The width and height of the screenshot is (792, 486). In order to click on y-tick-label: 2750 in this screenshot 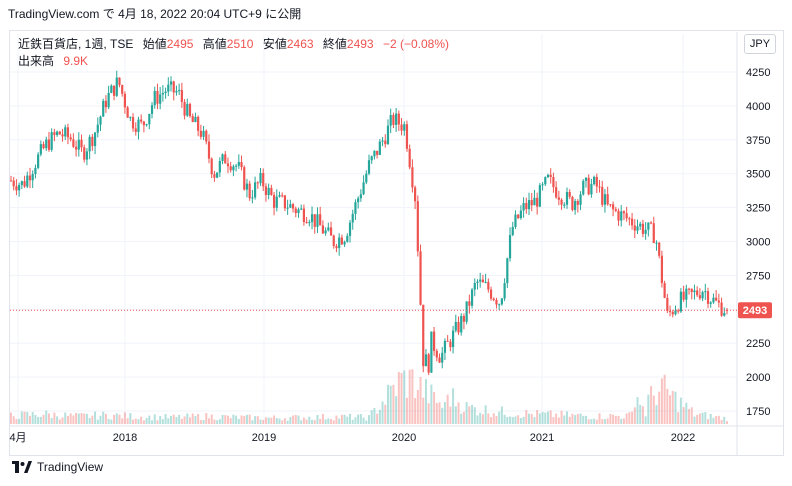, I will do `click(758, 276)`.